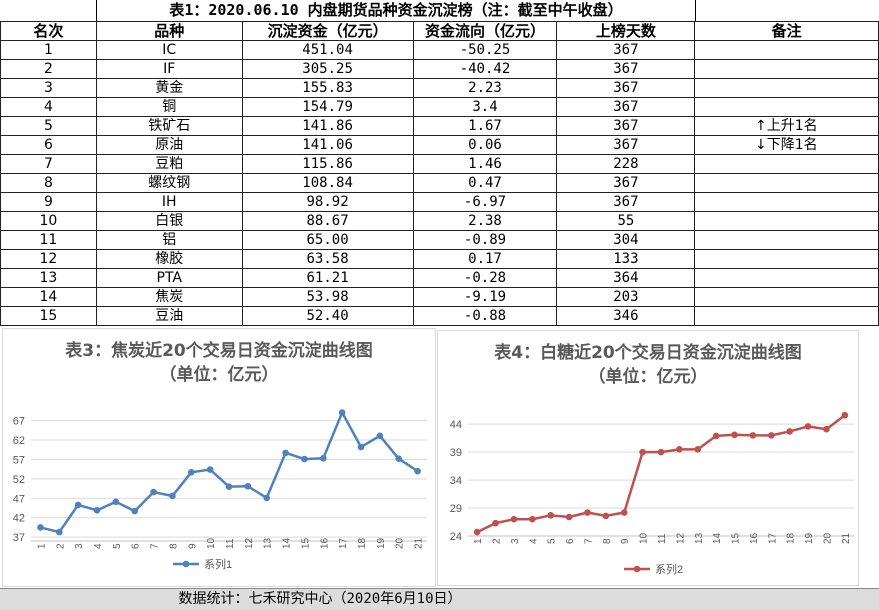  What do you see at coordinates (400, 543) in the screenshot?
I see `x-tick-label: 20` at bounding box center [400, 543].